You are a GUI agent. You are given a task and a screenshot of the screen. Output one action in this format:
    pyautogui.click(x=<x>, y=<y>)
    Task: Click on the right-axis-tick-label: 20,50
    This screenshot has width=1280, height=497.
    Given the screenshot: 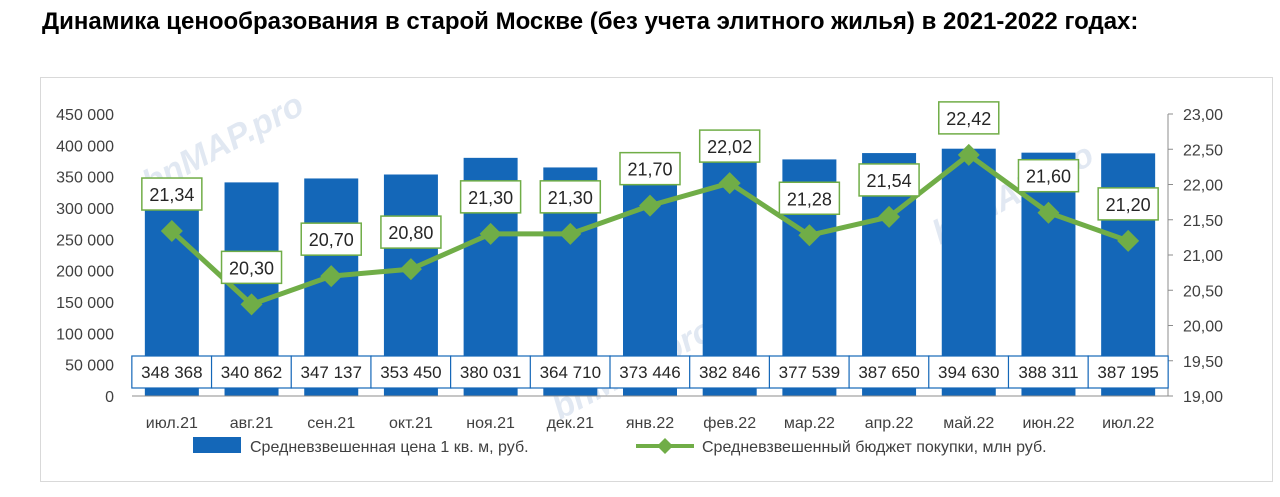 What is the action you would take?
    pyautogui.click(x=1203, y=291)
    